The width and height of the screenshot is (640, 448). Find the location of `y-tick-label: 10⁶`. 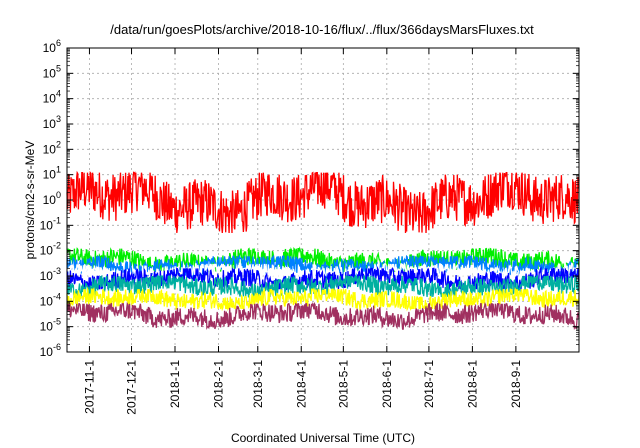

y-tick-label: 10⁶ is located at coordinates (52, 46).